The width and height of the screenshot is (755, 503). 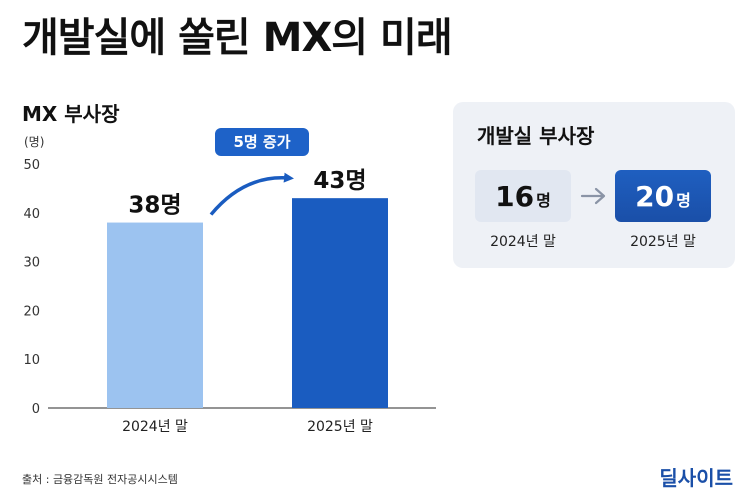 I want to click on panel-title: 개발실 부사장, so click(x=536, y=136).